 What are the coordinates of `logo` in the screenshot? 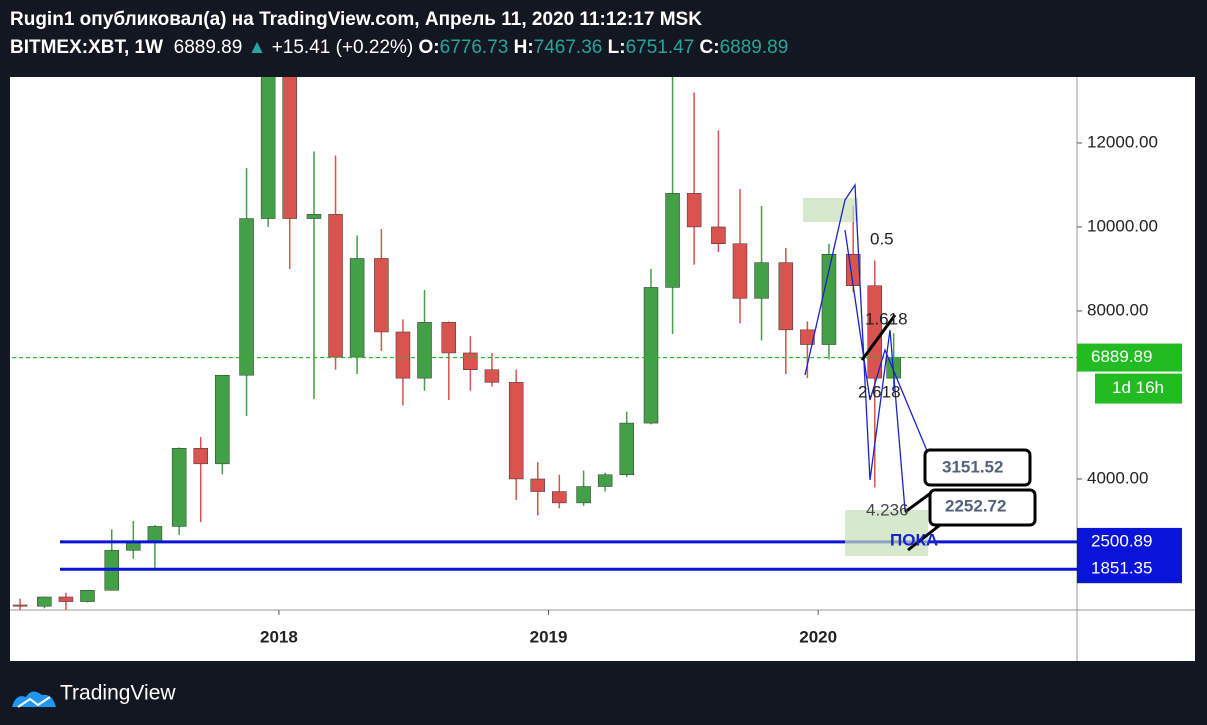 It's located at (34, 699).